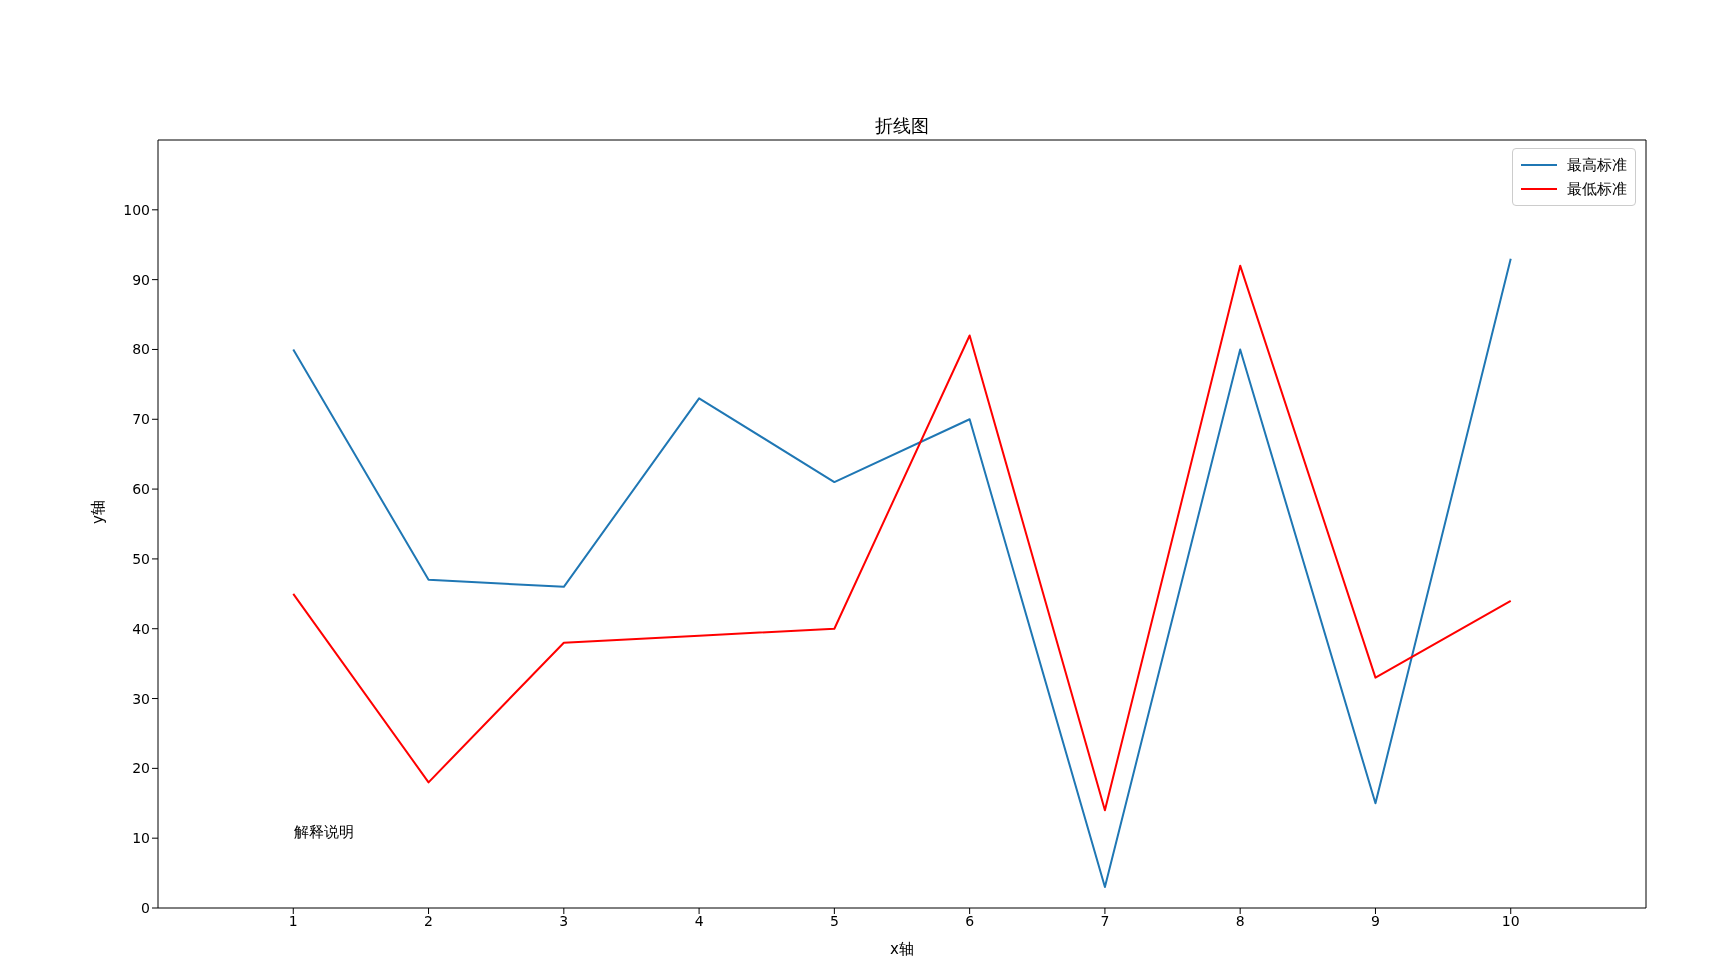 Image resolution: width=1732 pixels, height=967 pixels. I want to click on legend-label: 最高标准, so click(1597, 165).